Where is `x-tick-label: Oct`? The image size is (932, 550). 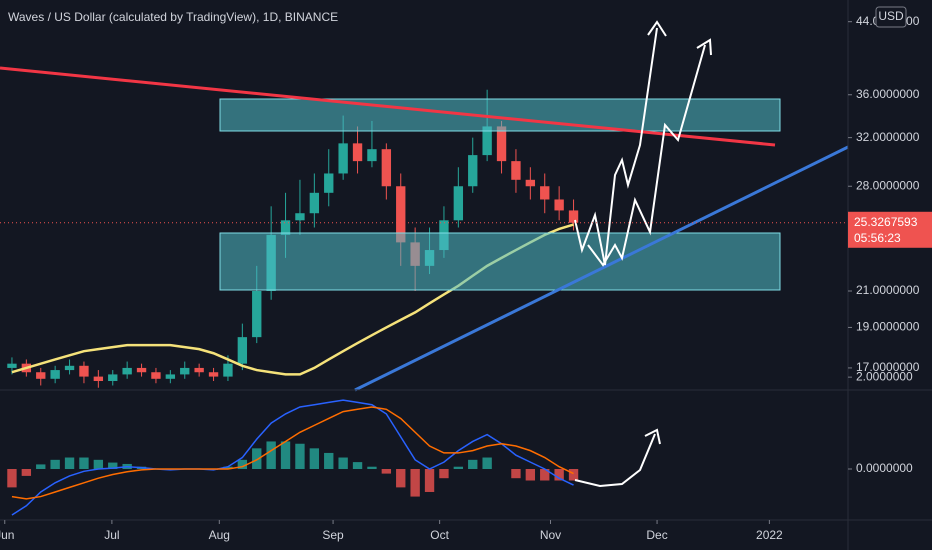 x-tick-label: Oct is located at coordinates (439, 535).